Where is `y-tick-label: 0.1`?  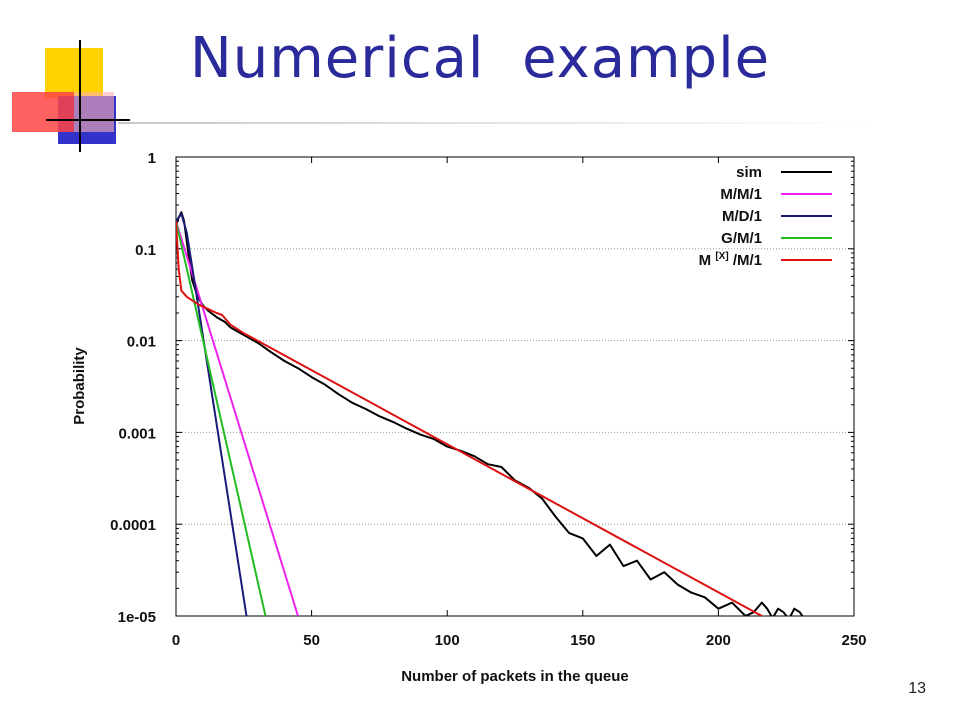
y-tick-label: 0.1 is located at coordinates (145, 250).